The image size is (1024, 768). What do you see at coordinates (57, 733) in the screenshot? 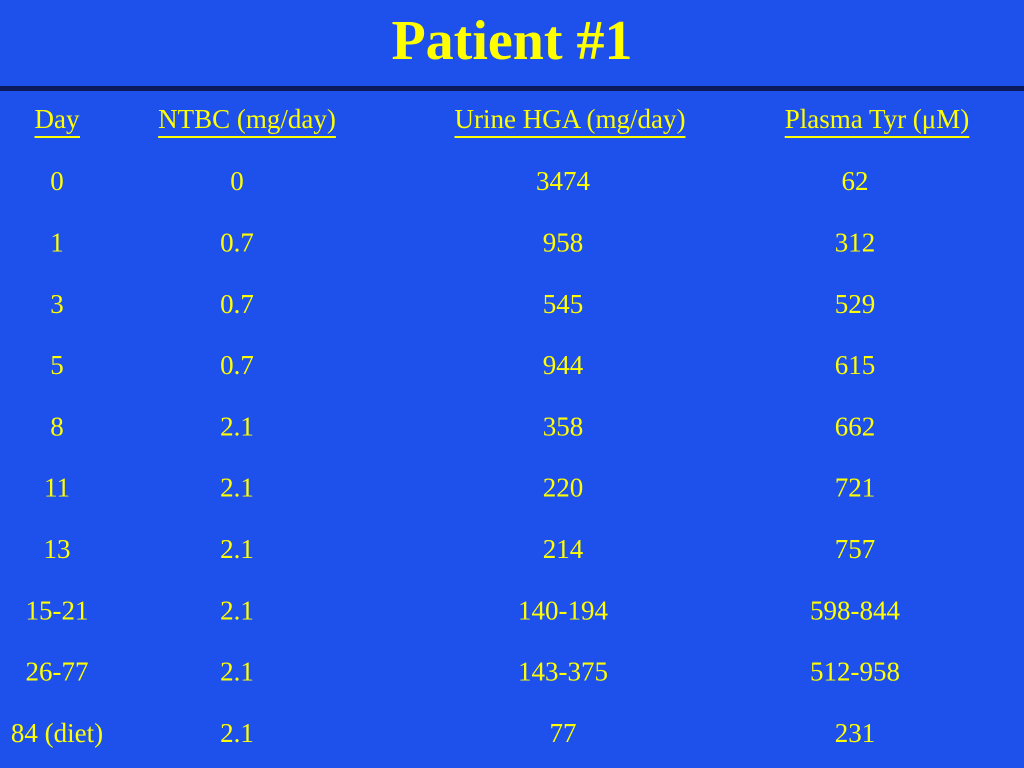
I see `table-cell: 84 (diet)` at bounding box center [57, 733].